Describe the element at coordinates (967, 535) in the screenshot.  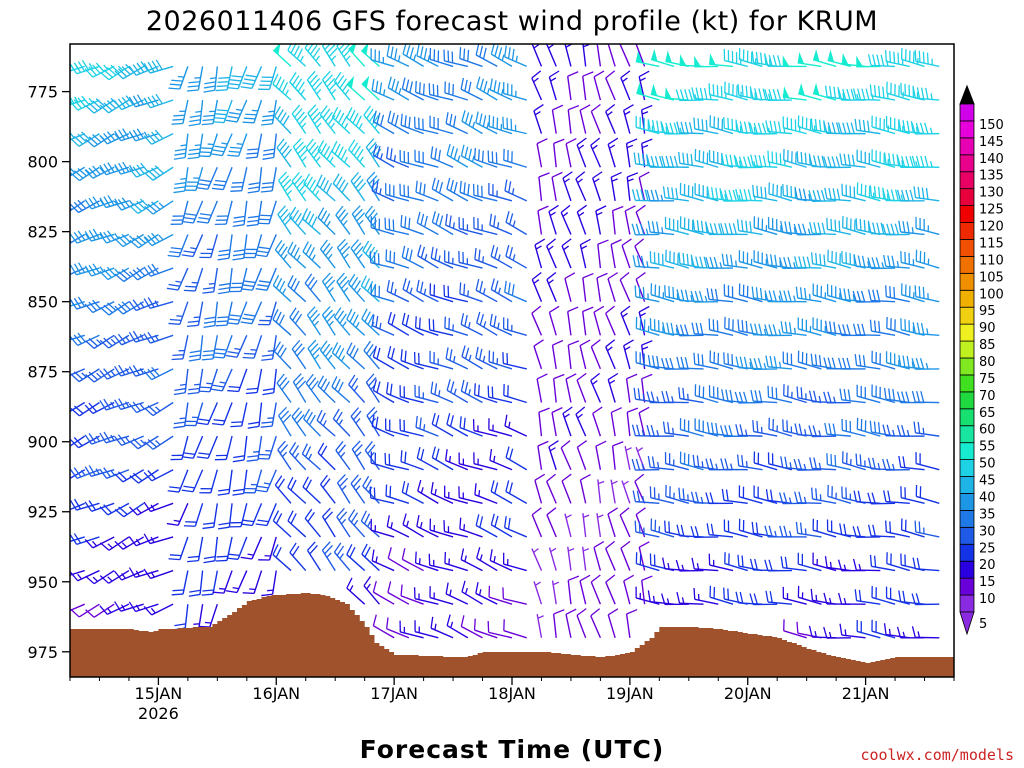
I see `colorbar-cell` at that location.